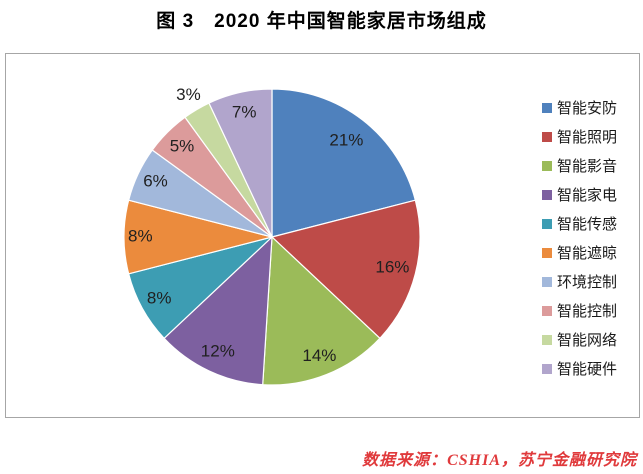 The width and height of the screenshot is (643, 474). Describe the element at coordinates (499, 460) in the screenshot. I see `data-source: 数据来源：CSHIA，苏宁金融研究院` at that location.